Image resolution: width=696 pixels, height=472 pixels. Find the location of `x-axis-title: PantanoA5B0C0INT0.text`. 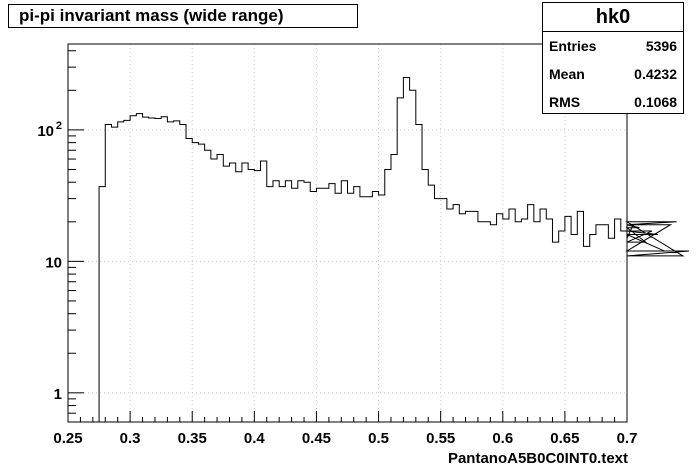

x-axis-title: PantanoA5B0C0INT0.text is located at coordinates (537, 458).